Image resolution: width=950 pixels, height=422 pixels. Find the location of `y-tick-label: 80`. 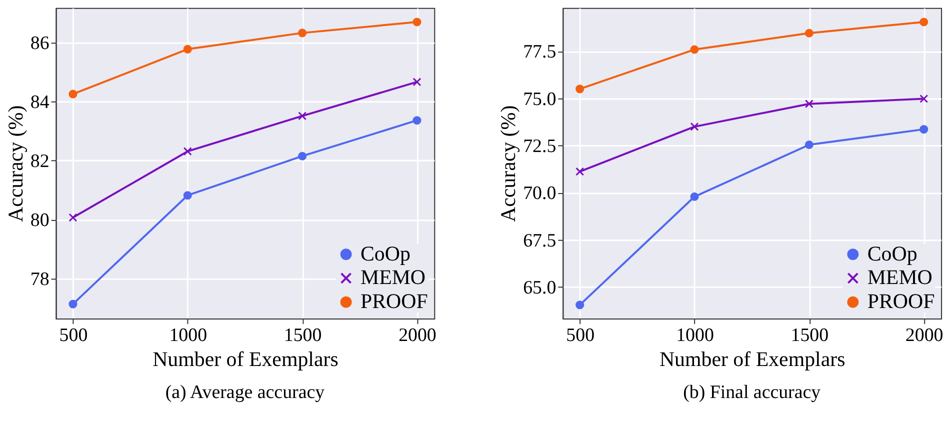

y-tick-label: 80 is located at coordinates (40, 221).